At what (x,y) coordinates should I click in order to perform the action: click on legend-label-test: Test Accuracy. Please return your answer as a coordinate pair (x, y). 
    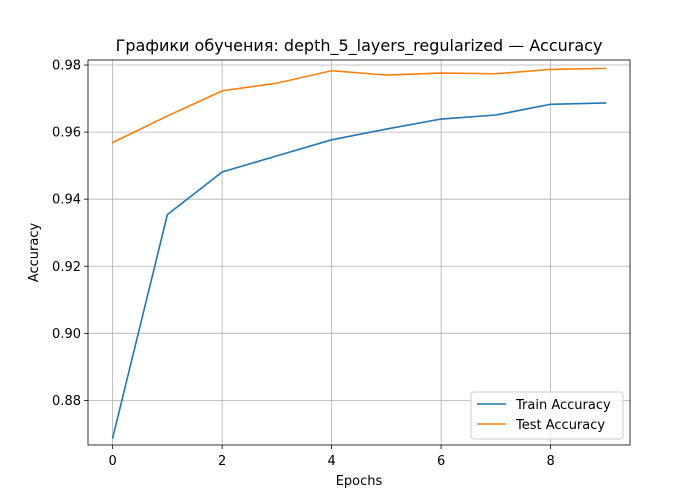
    Looking at the image, I should click on (560, 425).